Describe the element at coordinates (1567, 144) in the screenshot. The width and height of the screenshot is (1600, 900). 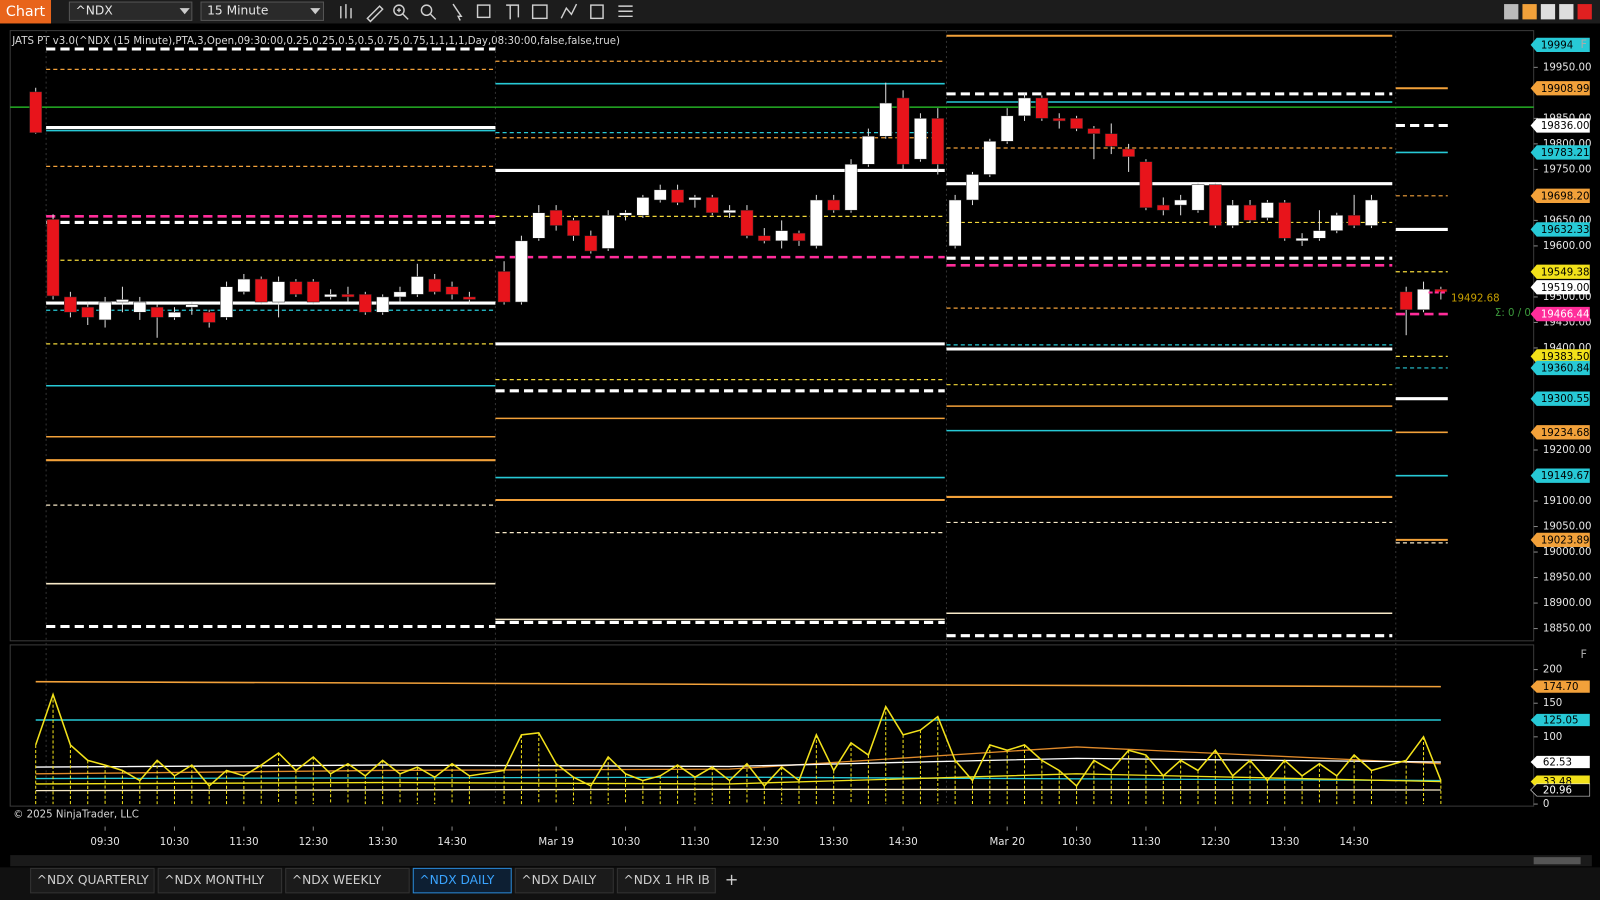
I see `y-tick-label: 19800.00` at that location.